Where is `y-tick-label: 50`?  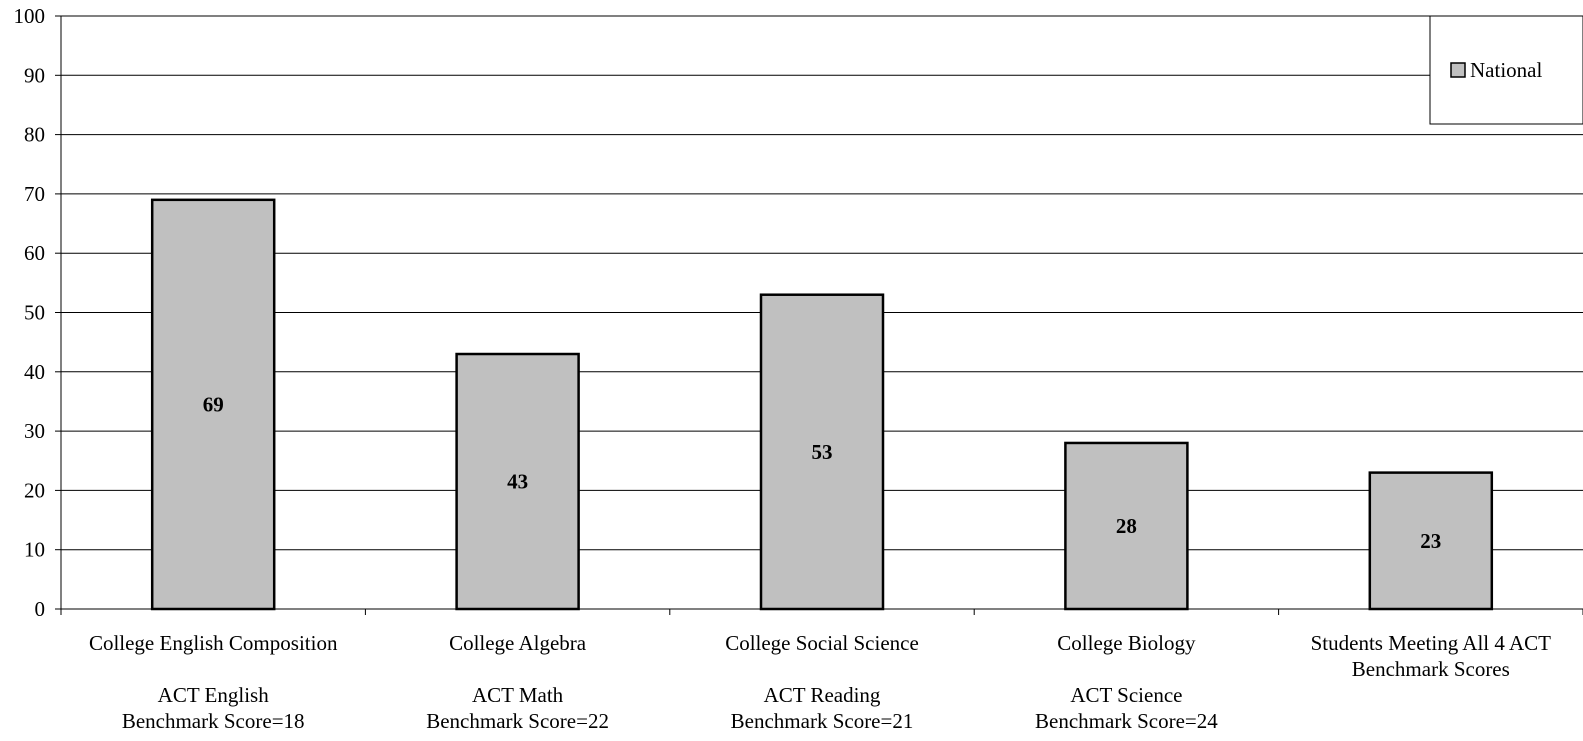 y-tick-label: 50 is located at coordinates (34, 313).